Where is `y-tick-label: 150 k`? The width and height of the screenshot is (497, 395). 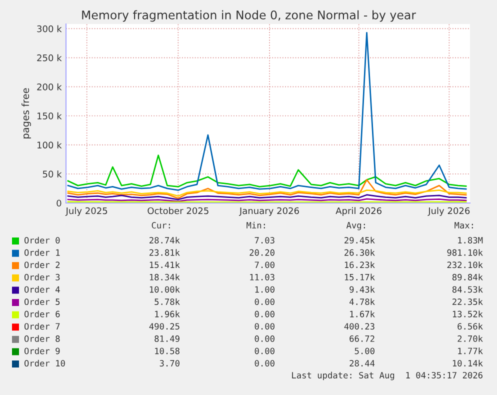
y-tick-label: 150 k is located at coordinates (49, 116).